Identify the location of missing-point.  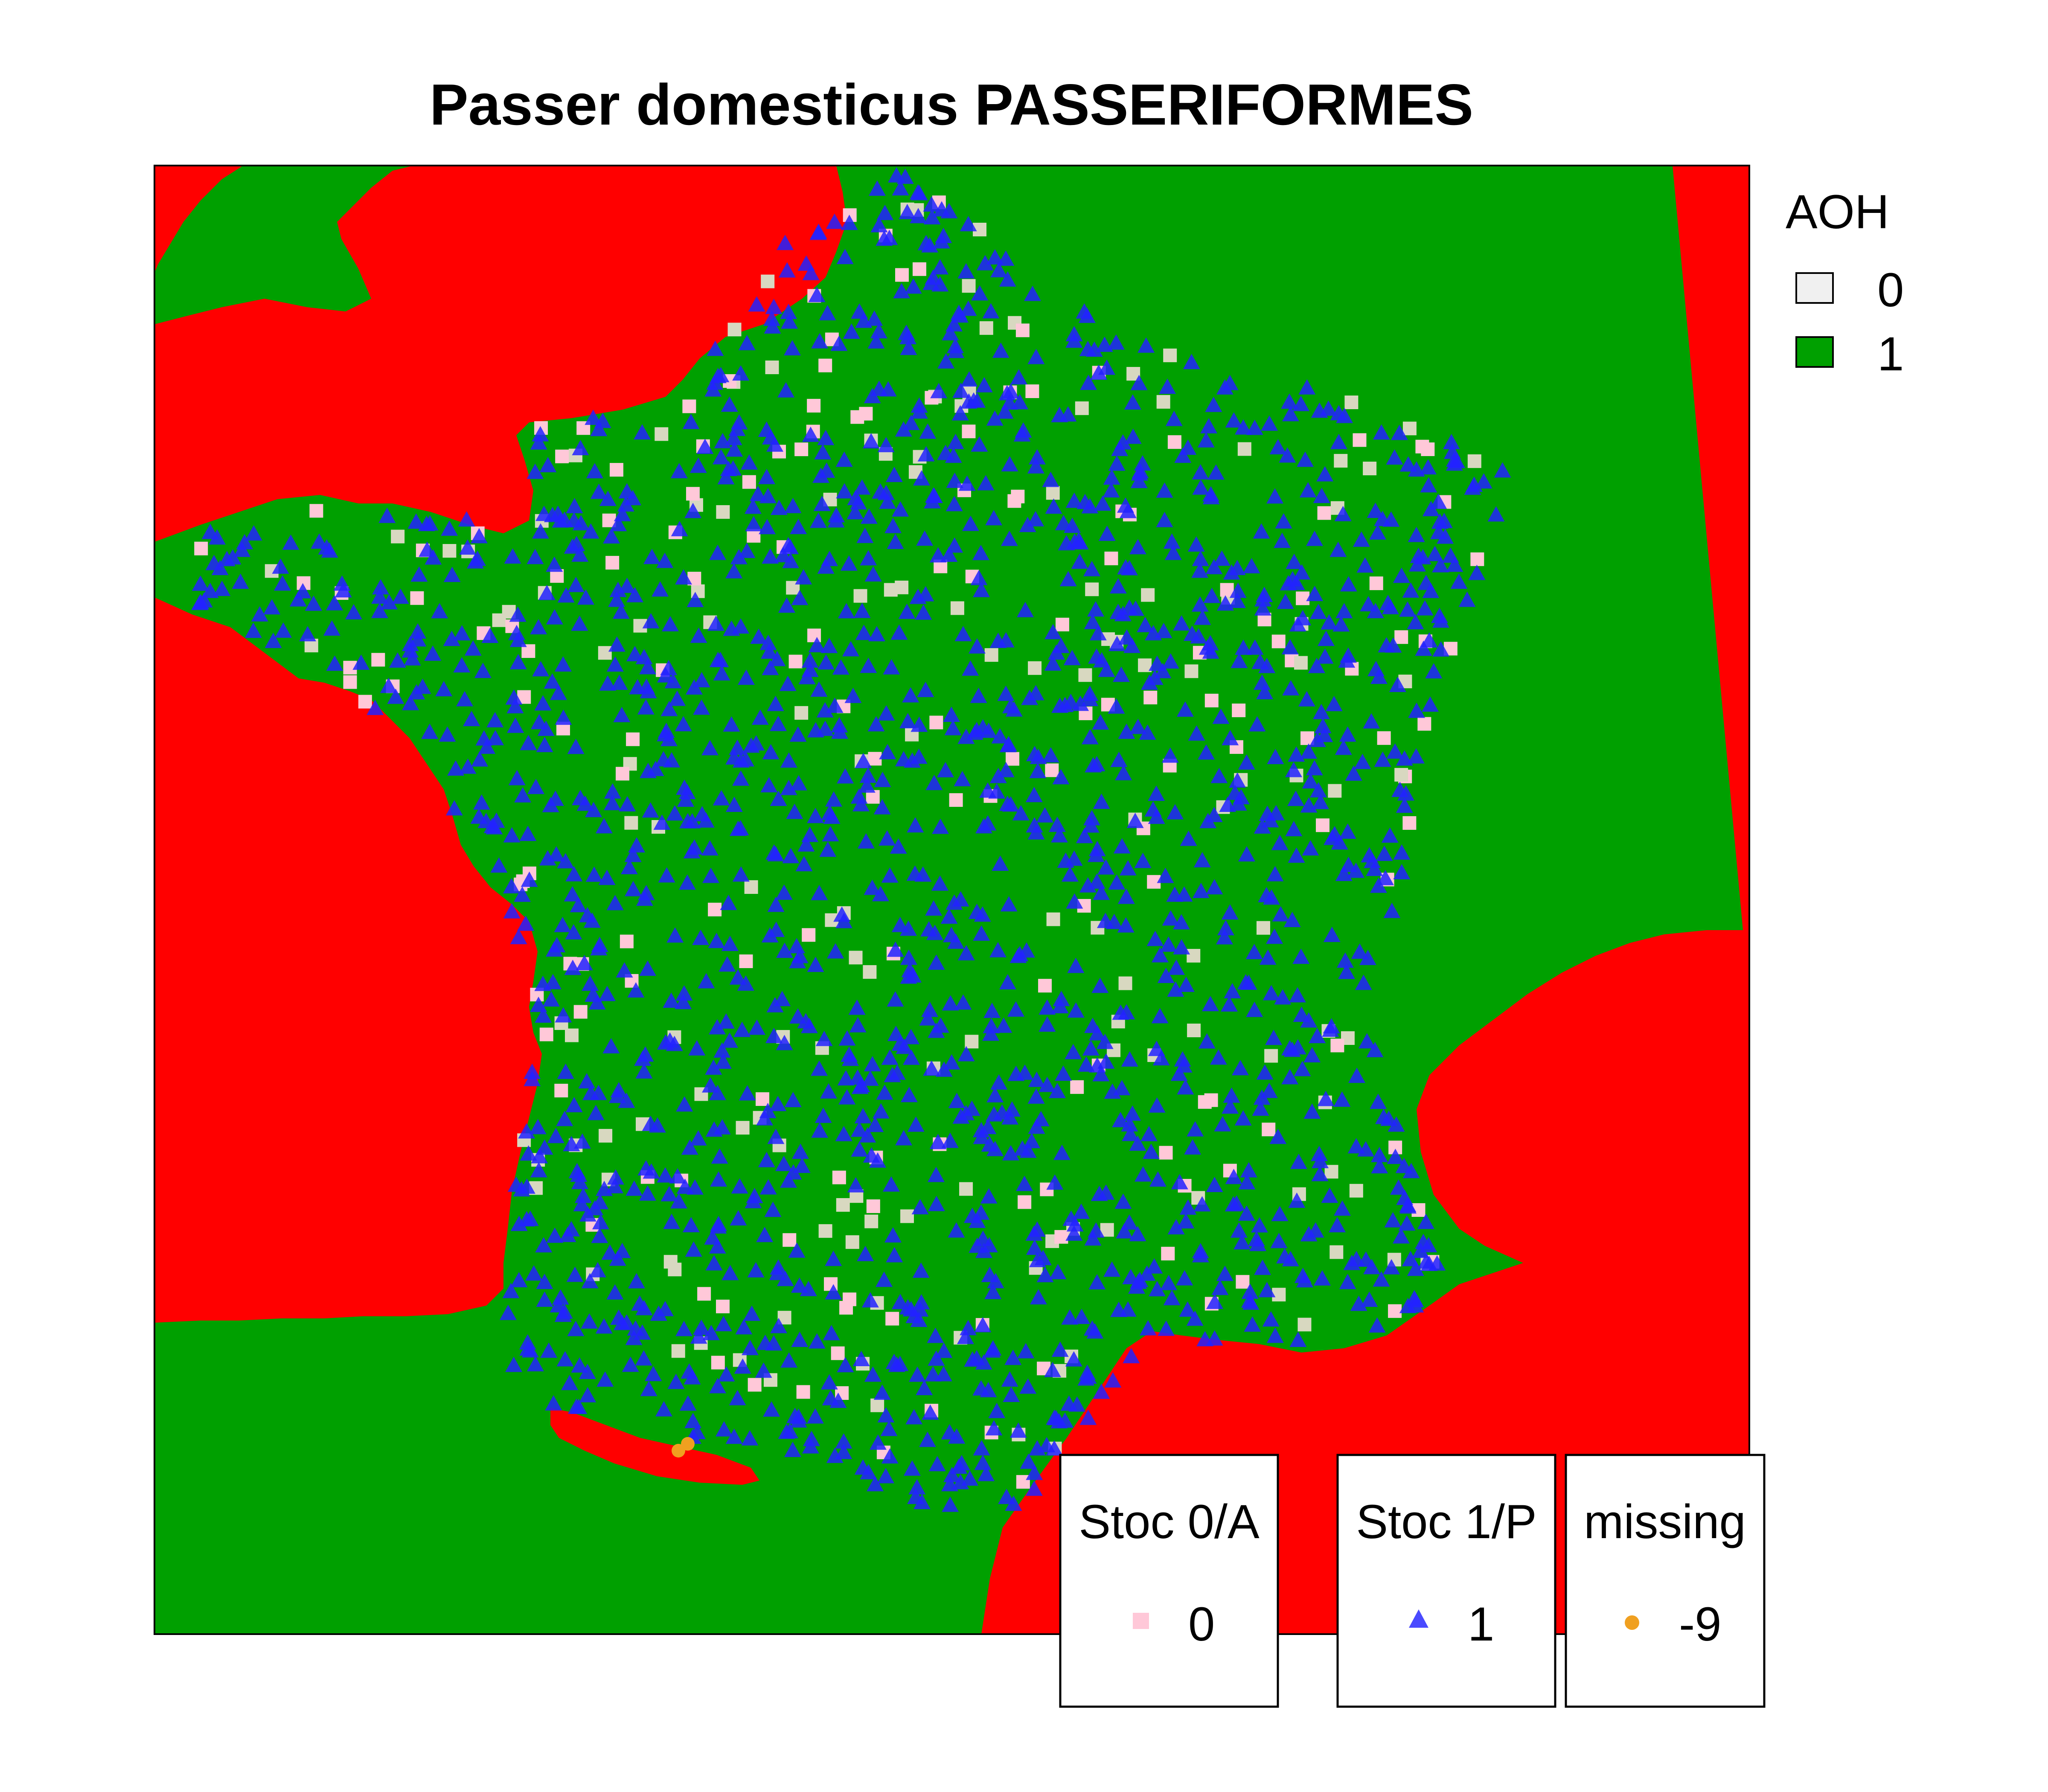
(678, 1450).